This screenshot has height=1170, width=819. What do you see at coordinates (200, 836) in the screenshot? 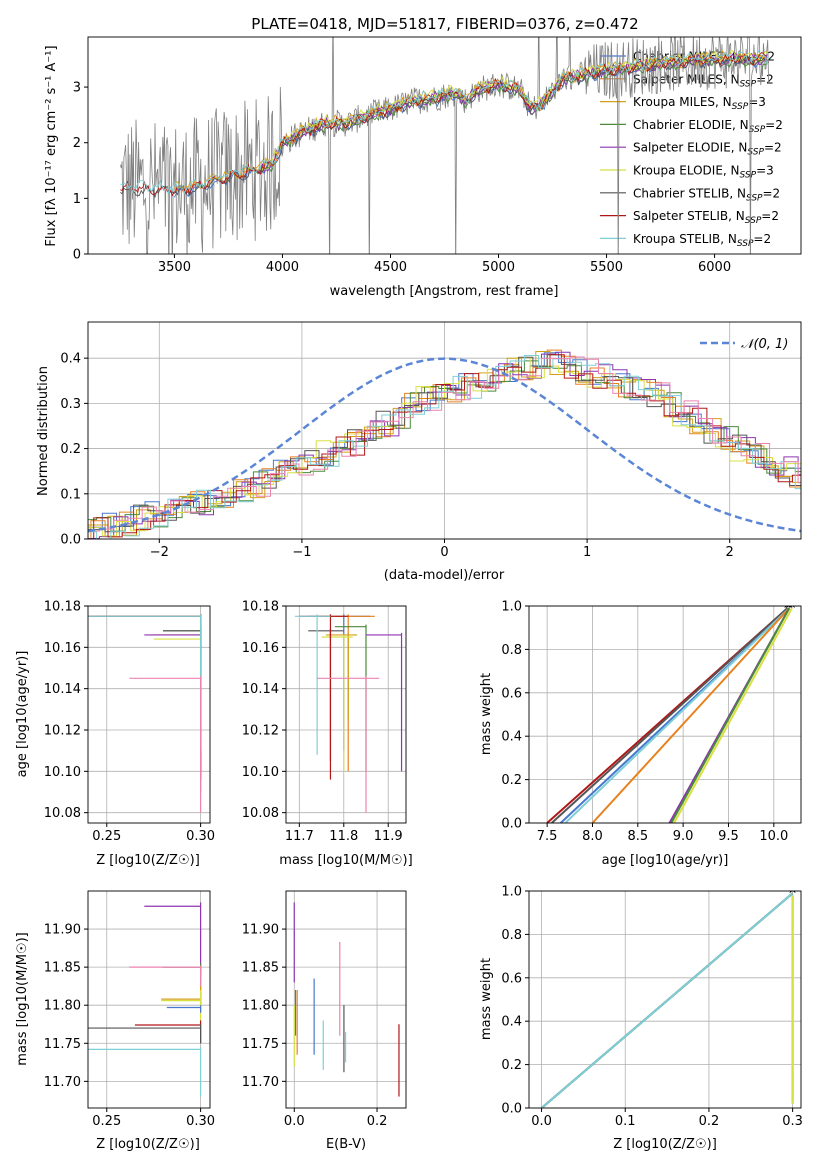
I see `x-tick-label: 0.30` at bounding box center [200, 836].